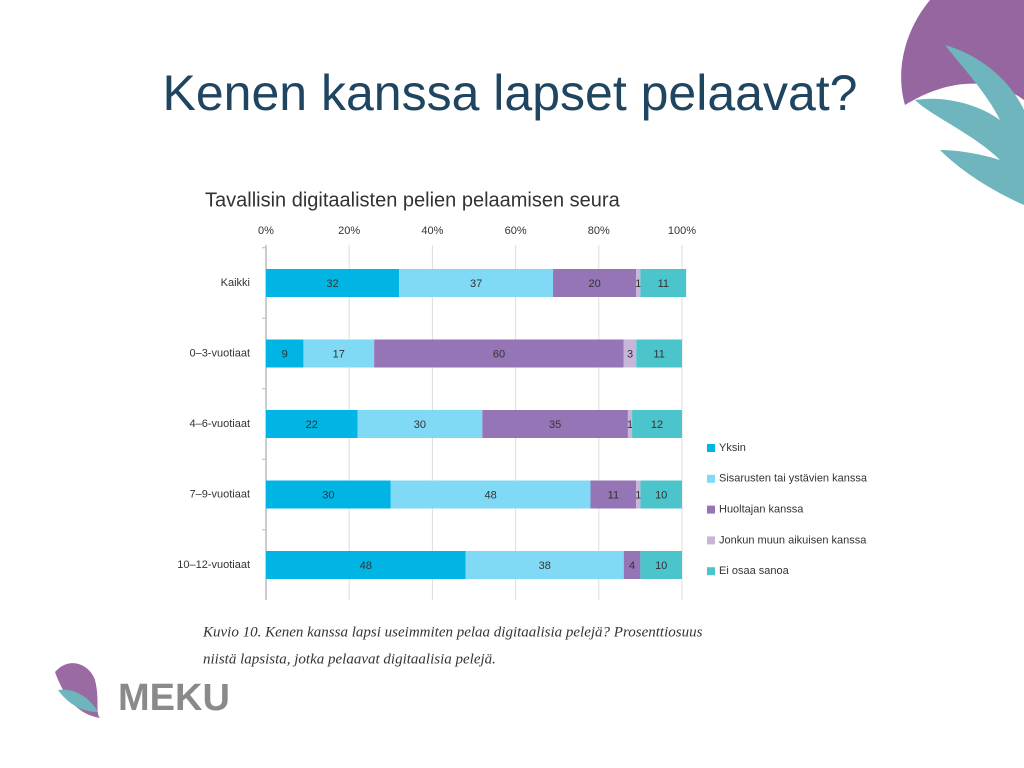  What do you see at coordinates (516, 231) in the screenshot?
I see `x-tick-label: 60%` at bounding box center [516, 231].